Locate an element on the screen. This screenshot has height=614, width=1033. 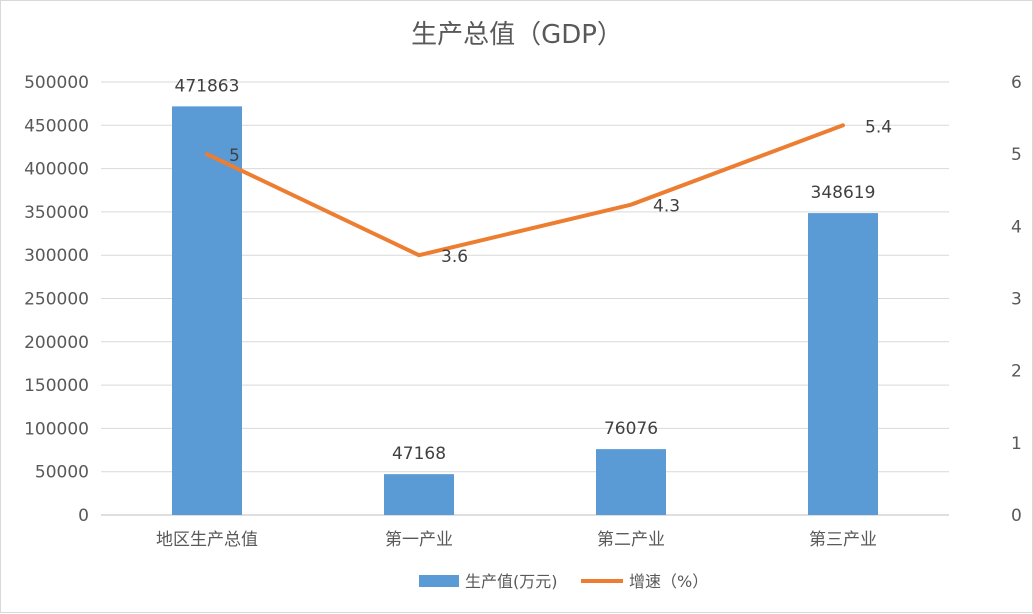
y2-tick-label: 3 is located at coordinates (1016, 300).